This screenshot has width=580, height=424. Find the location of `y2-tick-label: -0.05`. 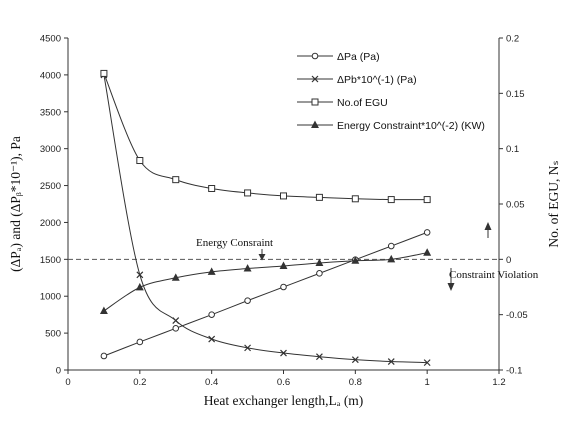

y2-tick-label: -0.05 is located at coordinates (517, 315).